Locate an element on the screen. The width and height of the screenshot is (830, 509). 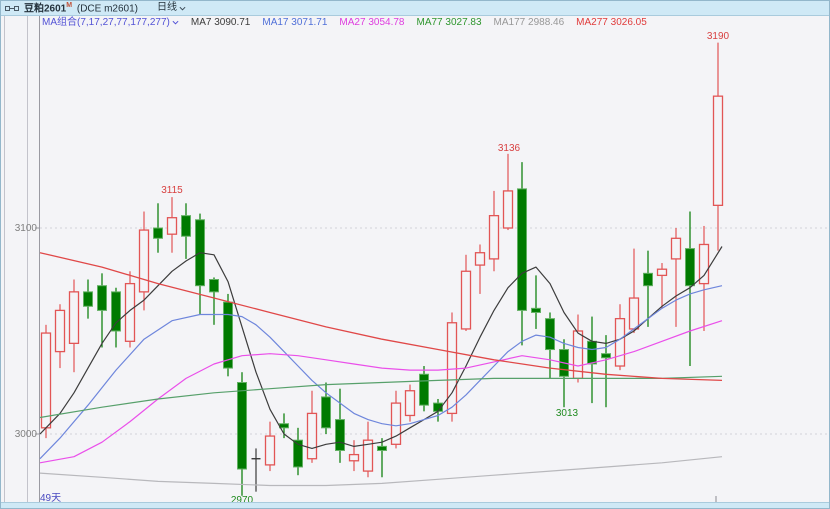
link-windows-icon is located at coordinates (12, 8).